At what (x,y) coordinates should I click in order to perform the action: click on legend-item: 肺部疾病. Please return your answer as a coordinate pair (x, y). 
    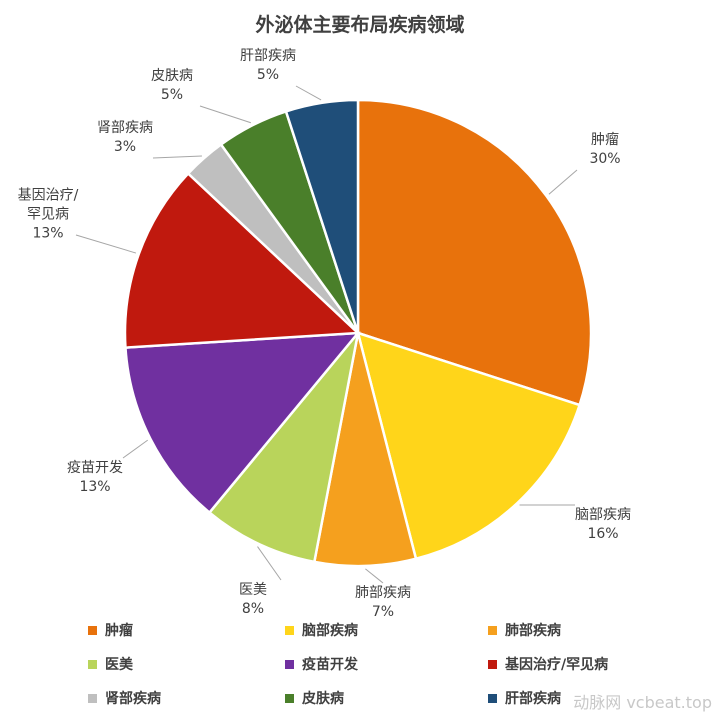
    Looking at the image, I should click on (524, 630).